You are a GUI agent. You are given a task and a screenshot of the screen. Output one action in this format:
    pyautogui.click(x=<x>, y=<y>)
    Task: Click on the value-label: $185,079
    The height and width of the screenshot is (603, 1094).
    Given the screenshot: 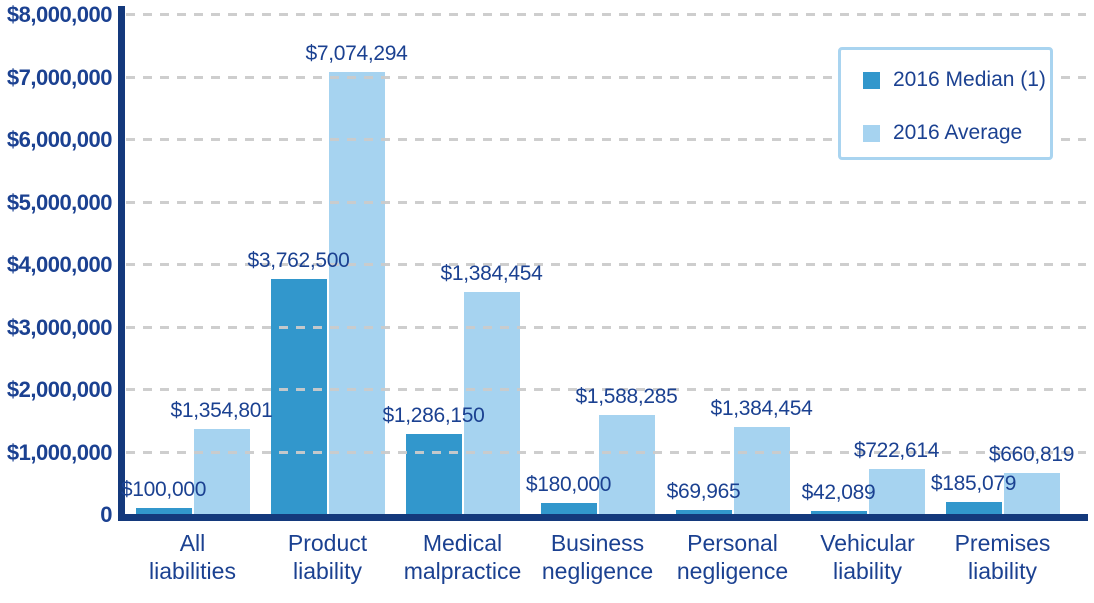 What is the action you would take?
    pyautogui.click(x=973, y=484)
    